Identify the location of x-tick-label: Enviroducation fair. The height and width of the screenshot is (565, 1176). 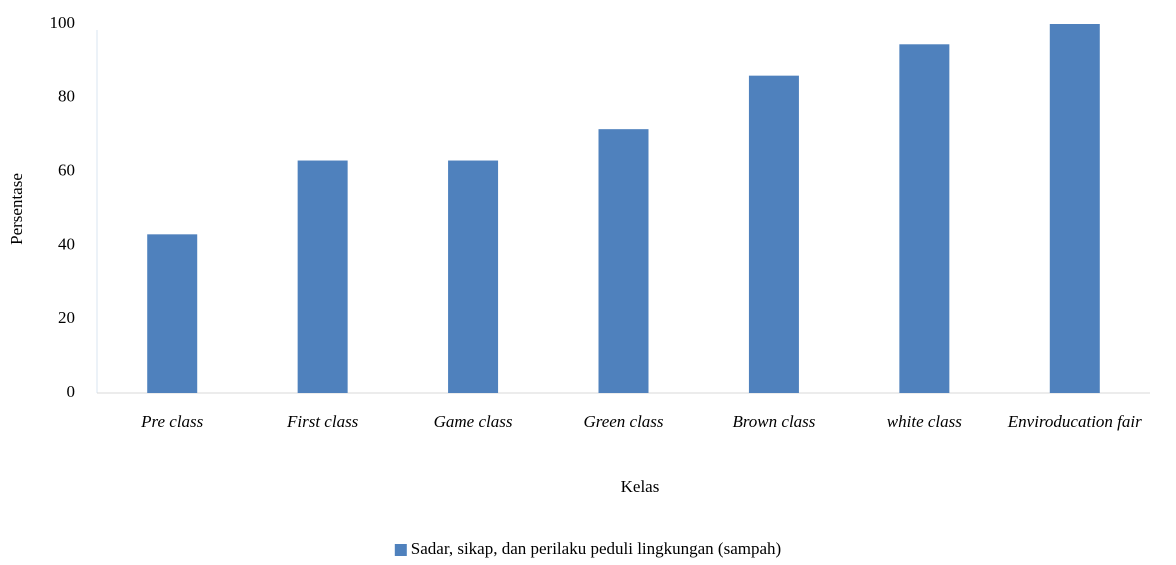
(1074, 421).